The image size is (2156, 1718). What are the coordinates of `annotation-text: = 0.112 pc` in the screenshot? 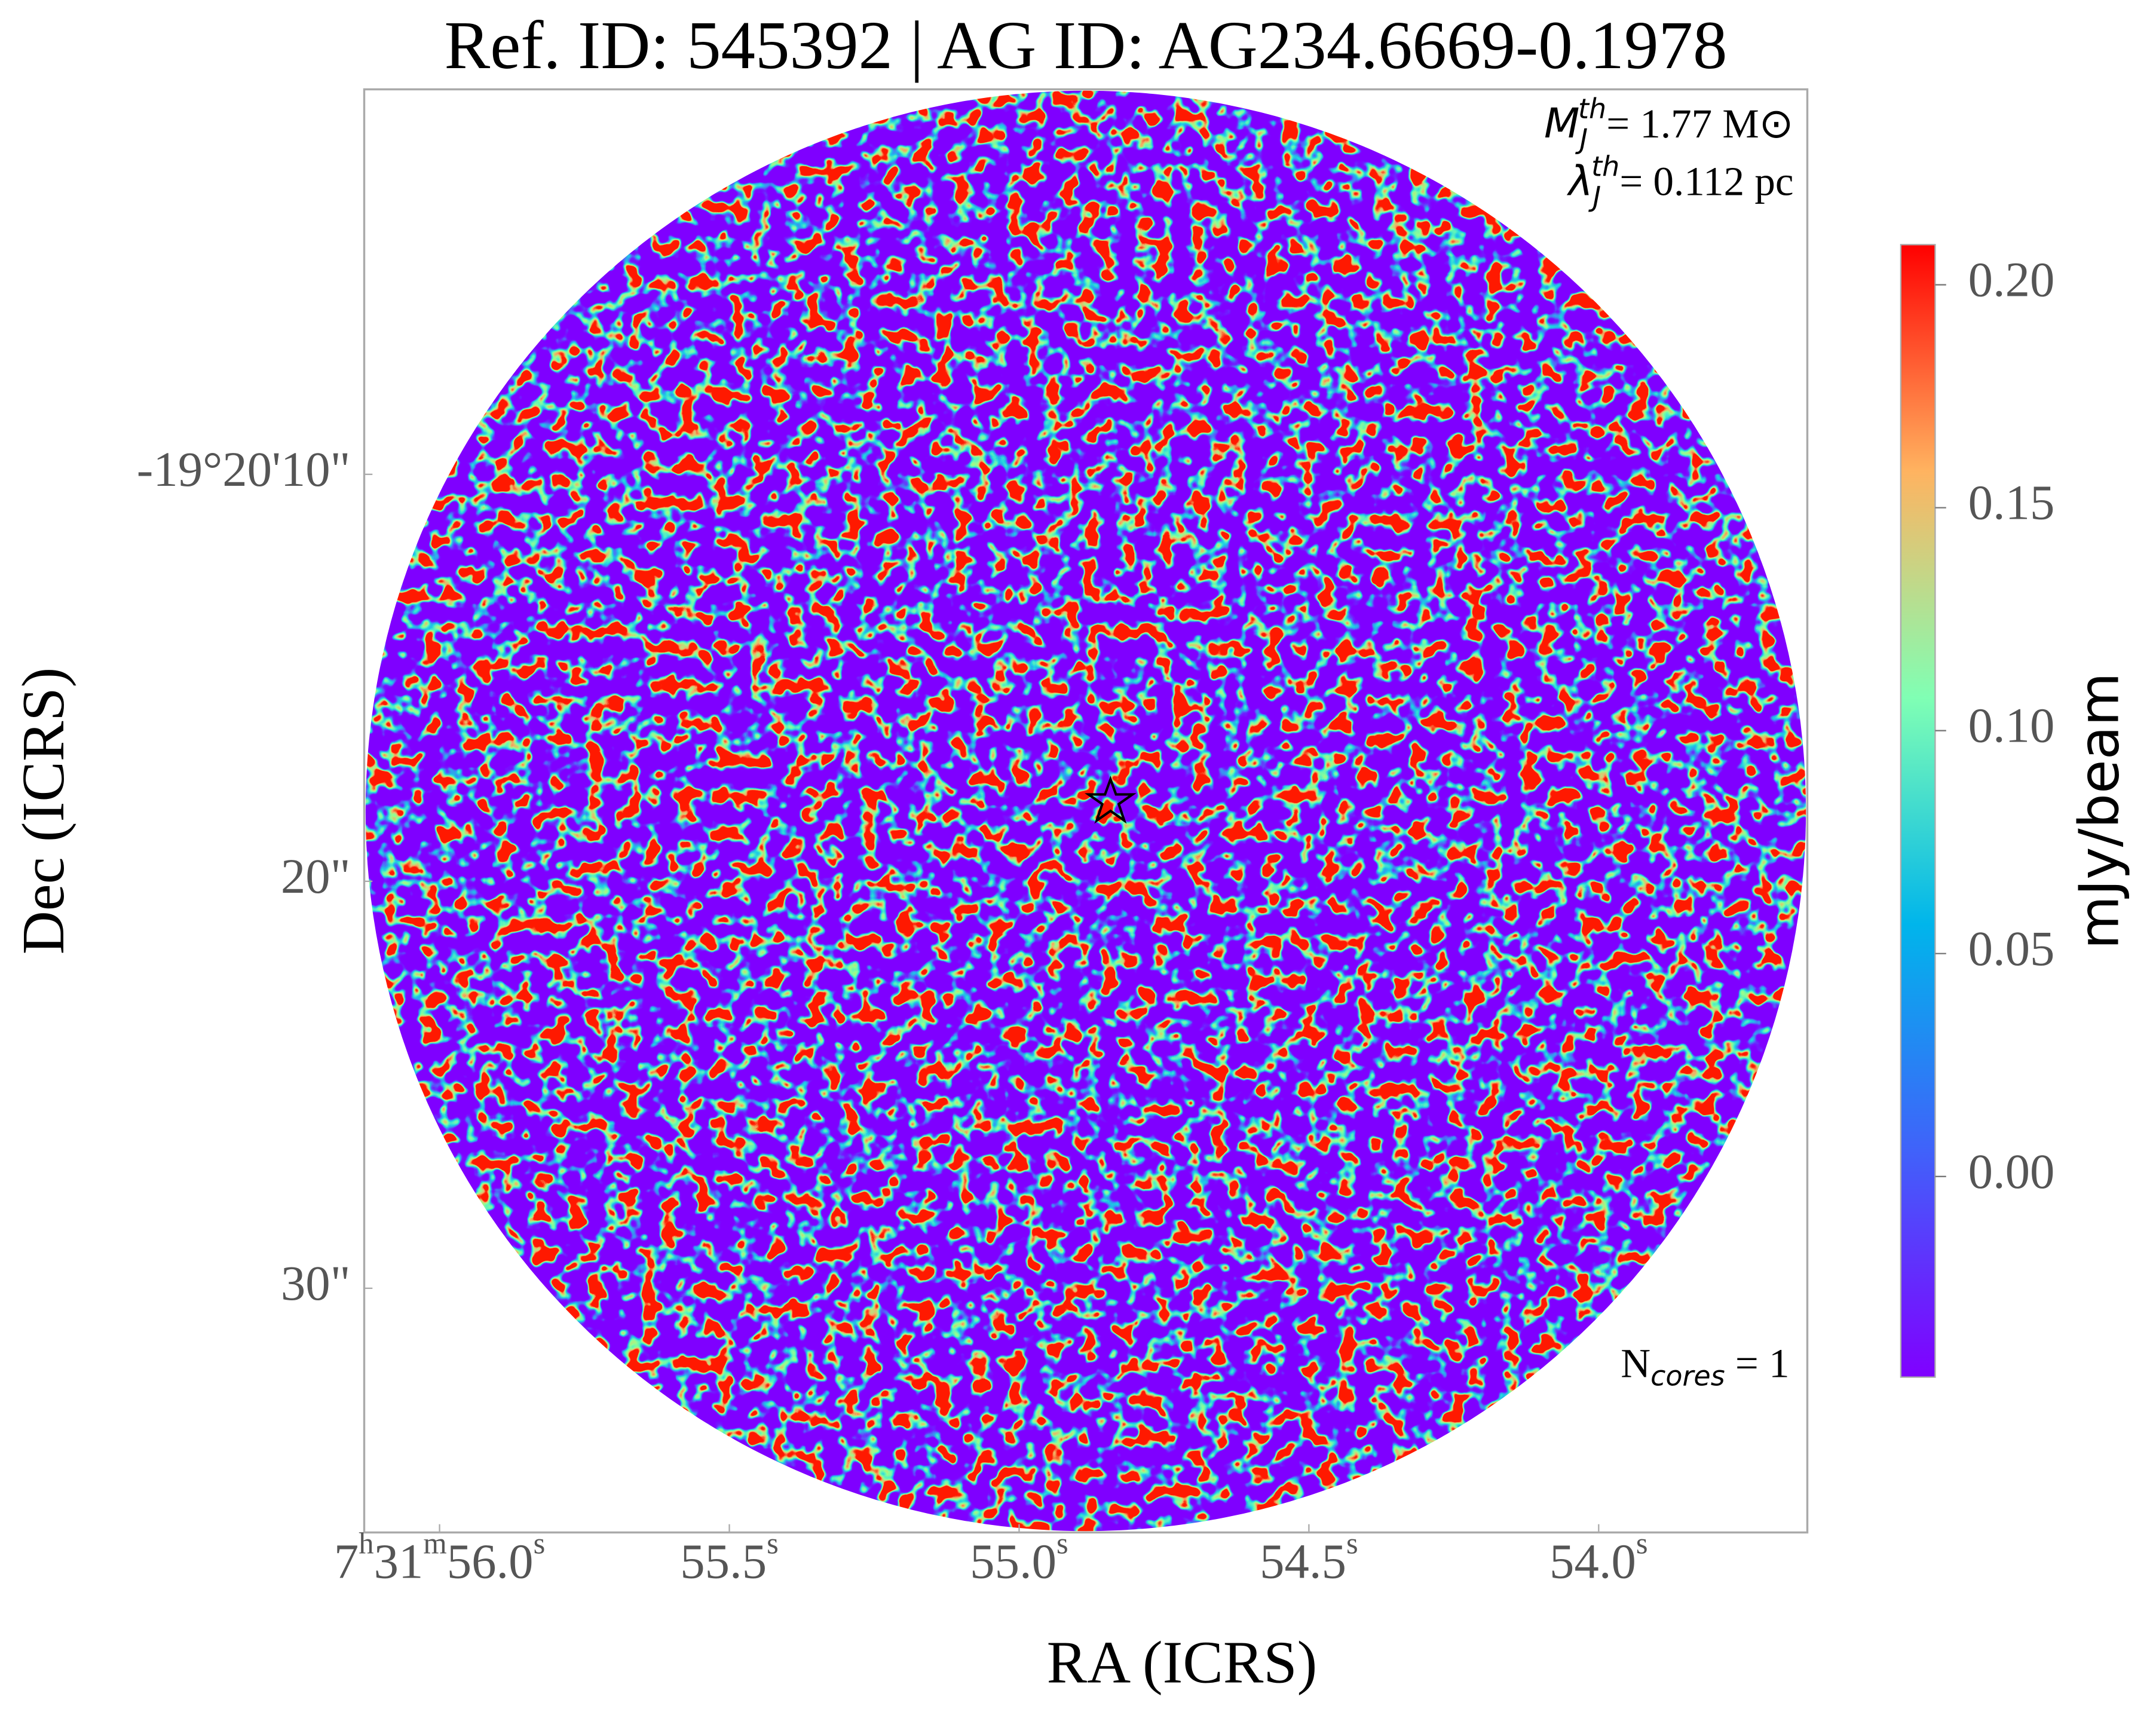 It's located at (1706, 181).